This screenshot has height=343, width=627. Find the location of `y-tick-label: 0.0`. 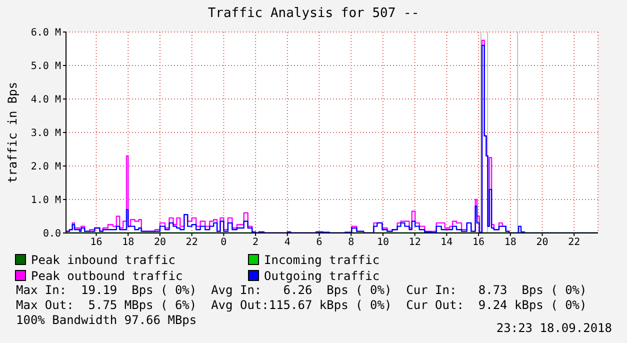

y-tick-label: 0.0 is located at coordinates (51, 234).